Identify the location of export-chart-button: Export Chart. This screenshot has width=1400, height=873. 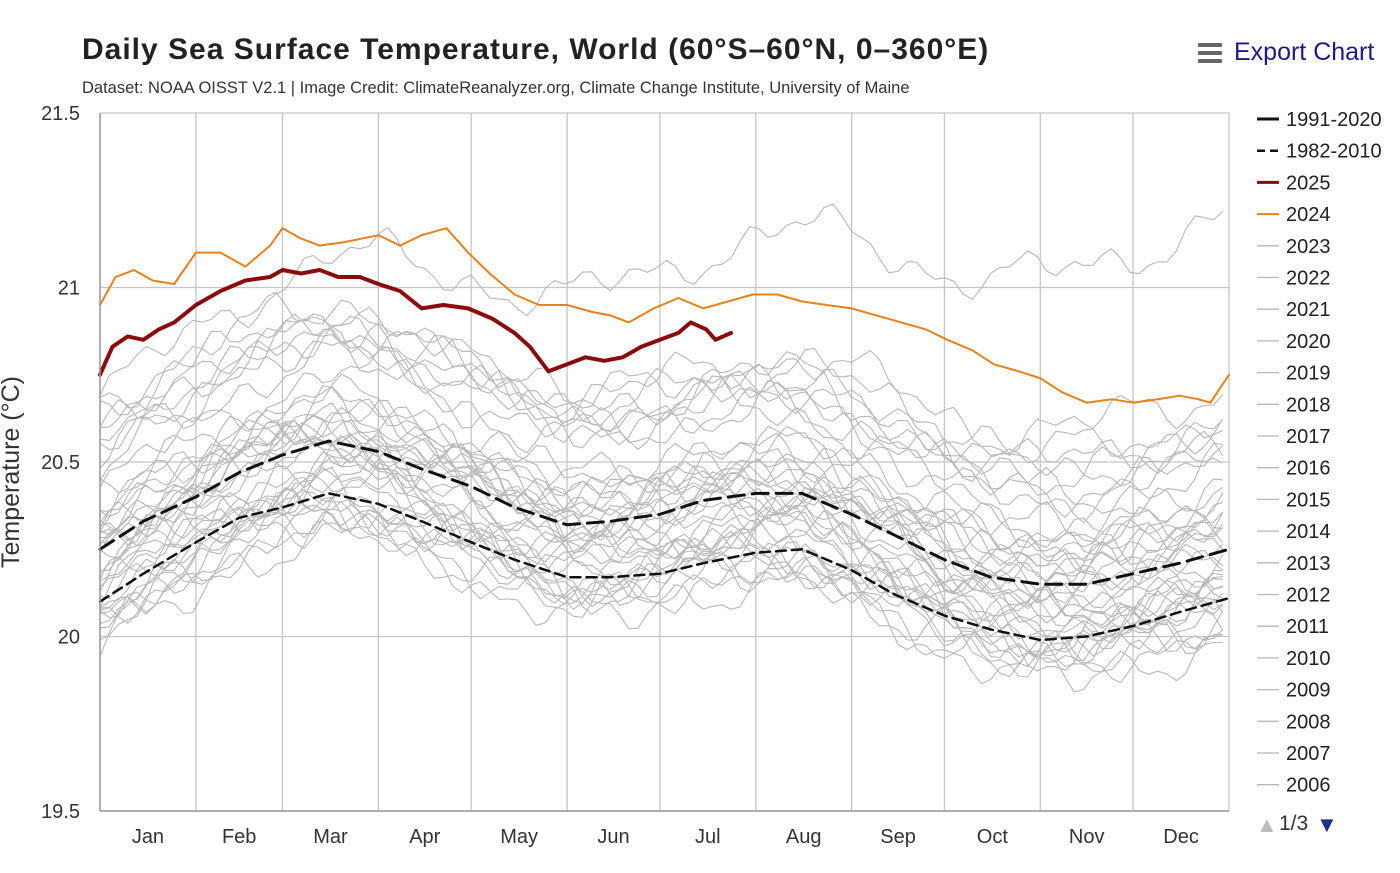
(1286, 52).